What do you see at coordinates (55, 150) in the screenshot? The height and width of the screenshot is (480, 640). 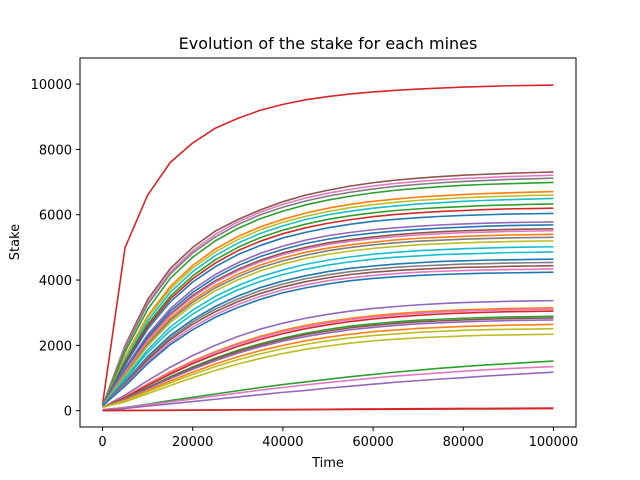 I see `y-tick-label: 8000` at bounding box center [55, 150].